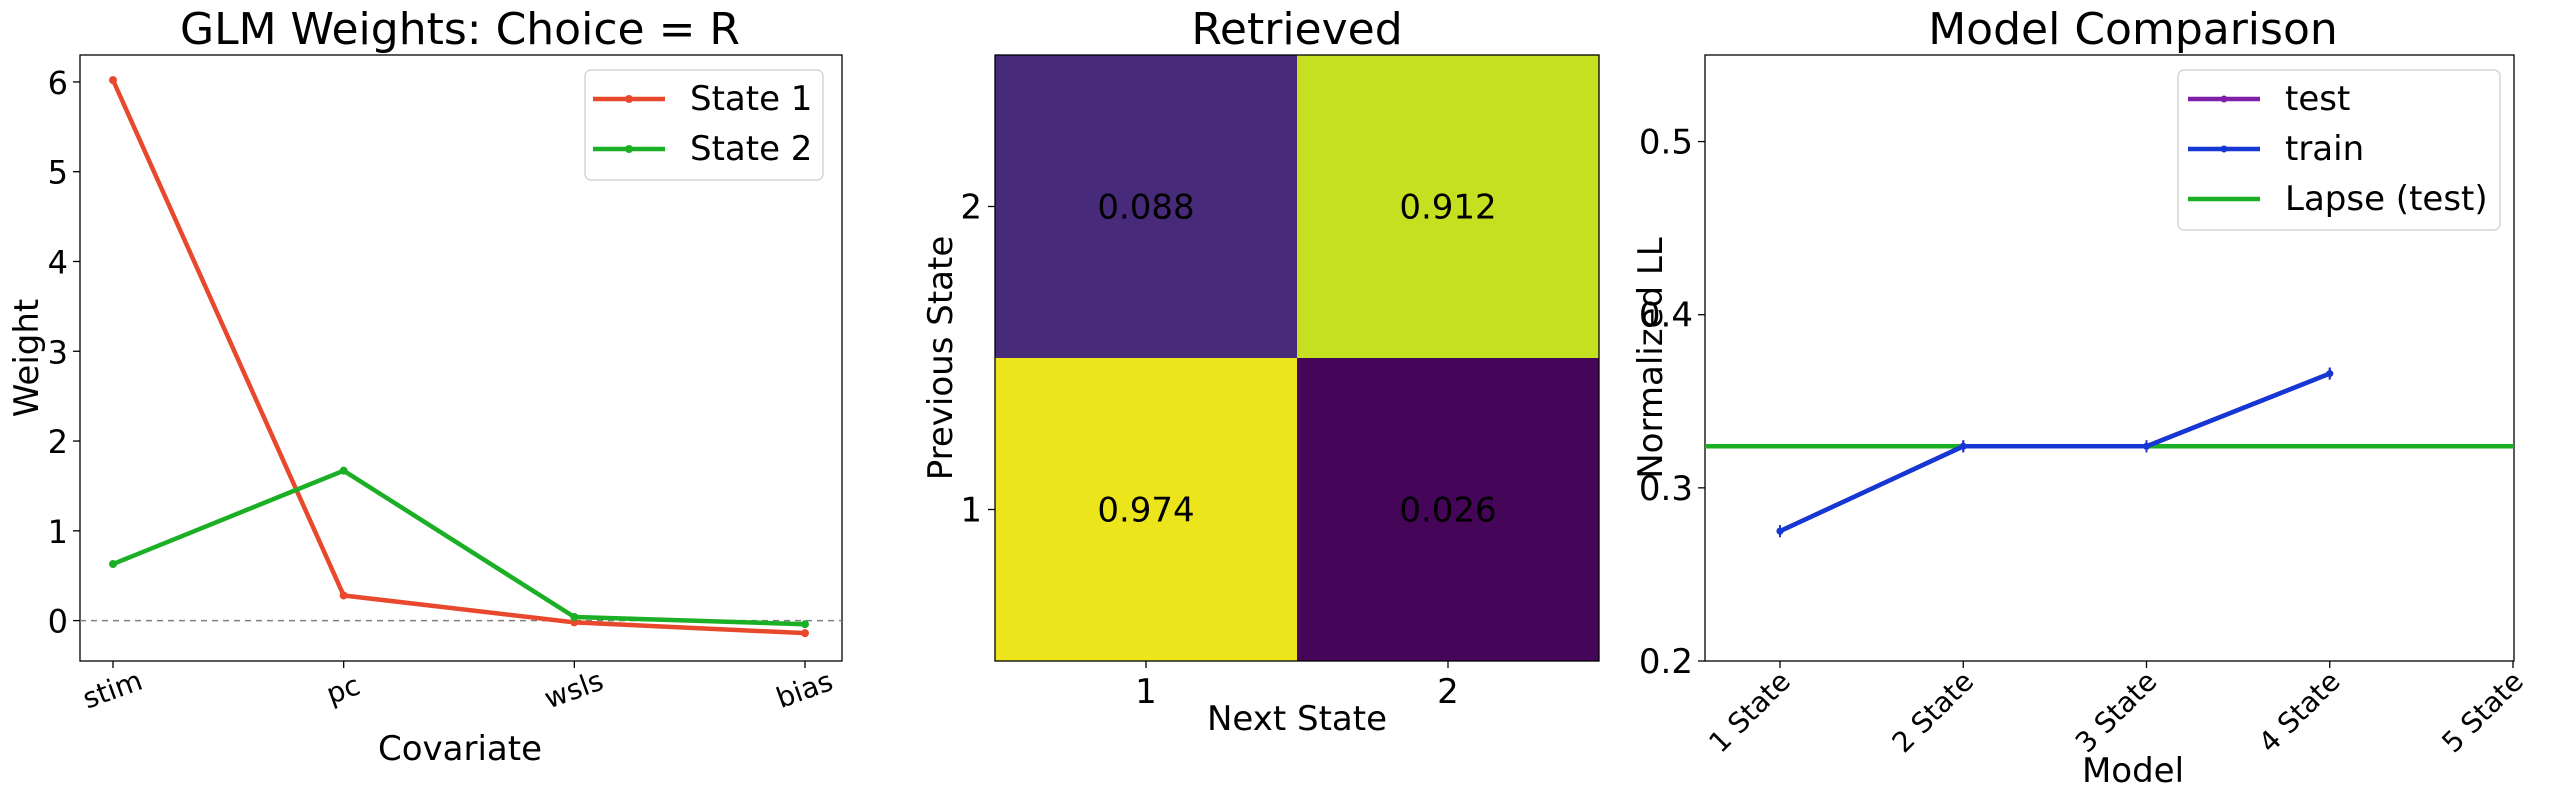 This screenshot has width=2560, height=800. I want to click on legend-lapse-label: Lapse (test), so click(2386, 199).